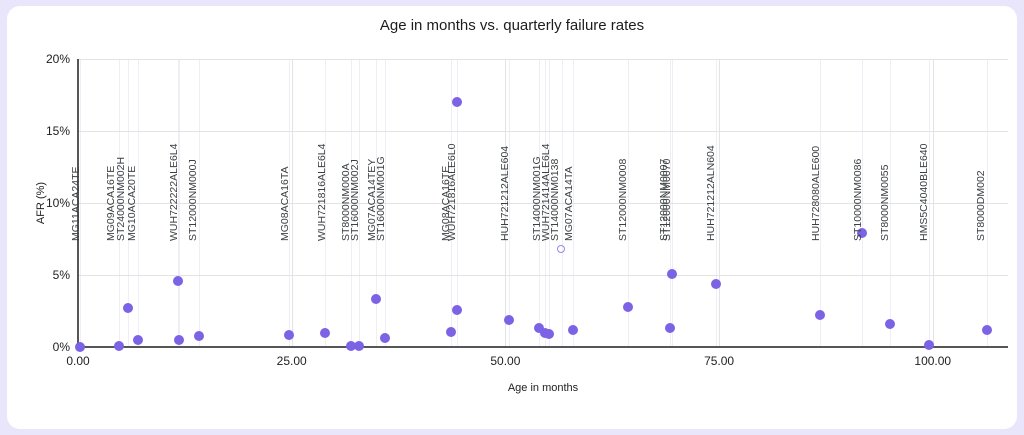 This screenshot has height=435, width=1024. Describe the element at coordinates (554, 199) in the screenshot. I see `model-label: ST14000NM0138` at that location.